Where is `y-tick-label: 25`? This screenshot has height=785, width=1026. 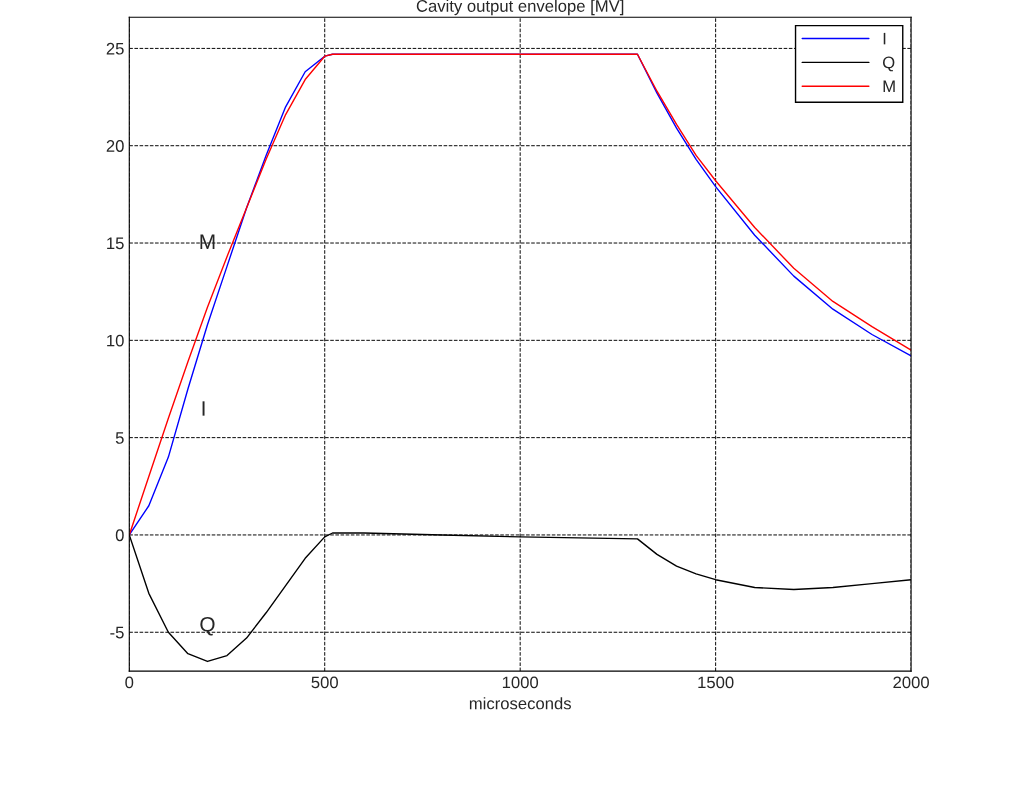 y-tick-label: 25 is located at coordinates (115, 48).